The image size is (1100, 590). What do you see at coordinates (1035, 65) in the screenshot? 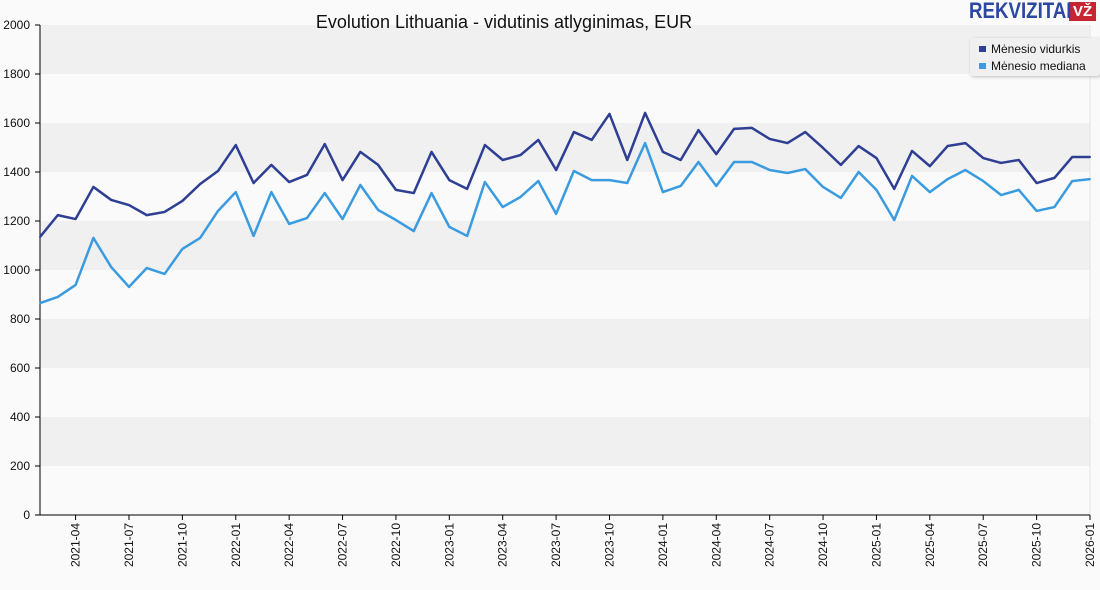
I see `legend-item-mediana: Mėnesio mediana` at bounding box center [1035, 65].